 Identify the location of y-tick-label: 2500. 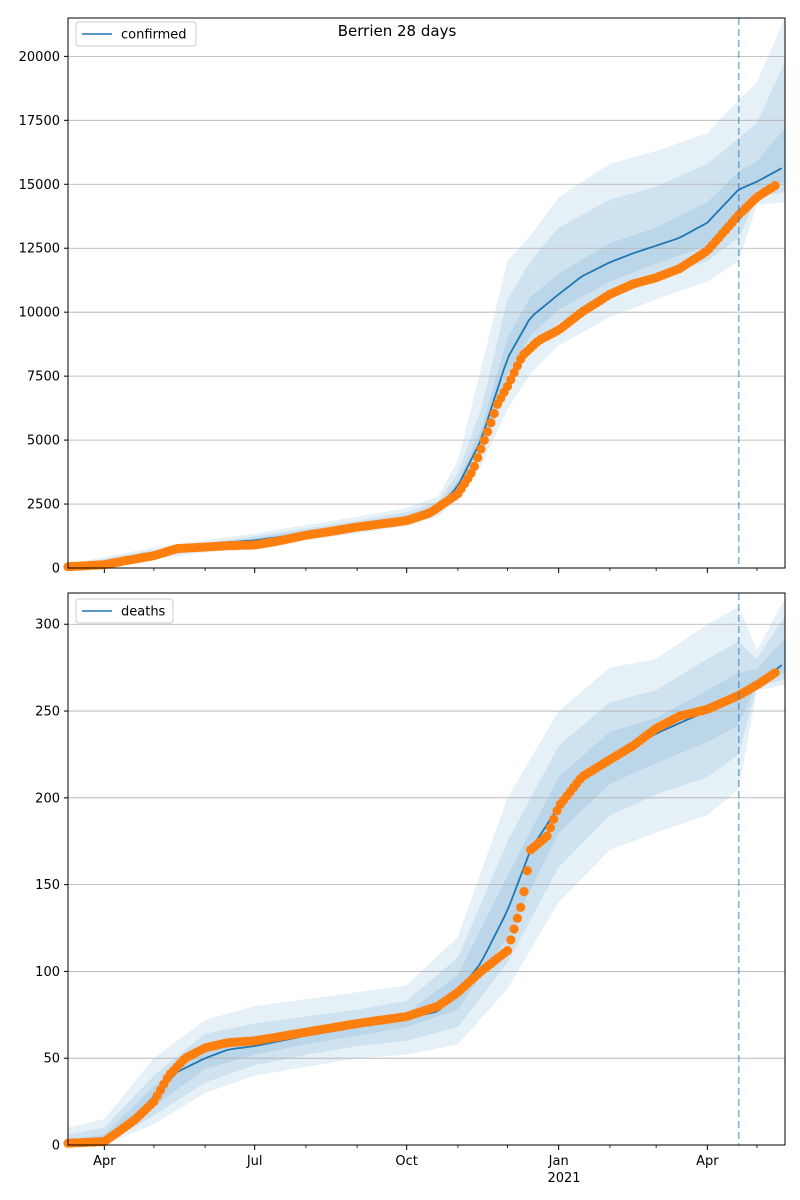
(43, 505).